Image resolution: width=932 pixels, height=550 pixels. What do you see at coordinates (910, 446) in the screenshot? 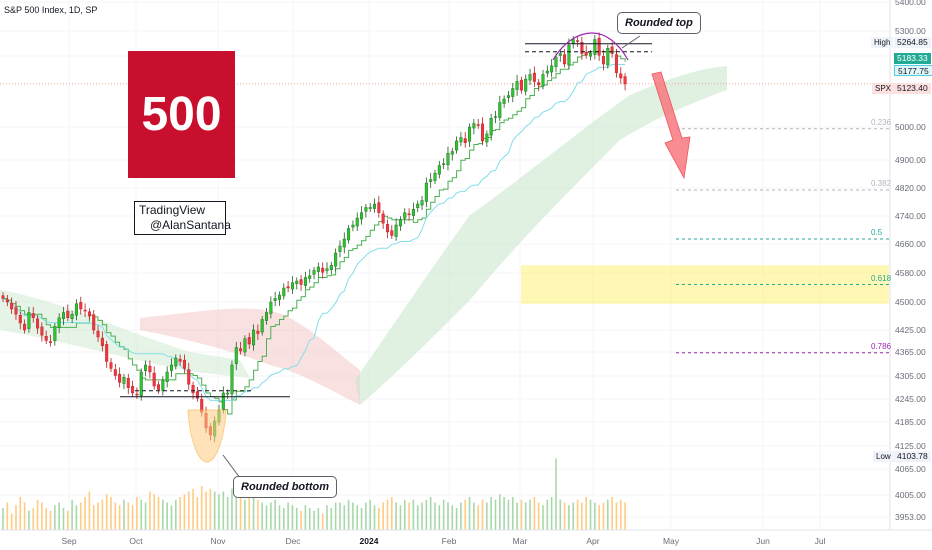
I see `y-tick-label: 4125.00` at bounding box center [910, 446].